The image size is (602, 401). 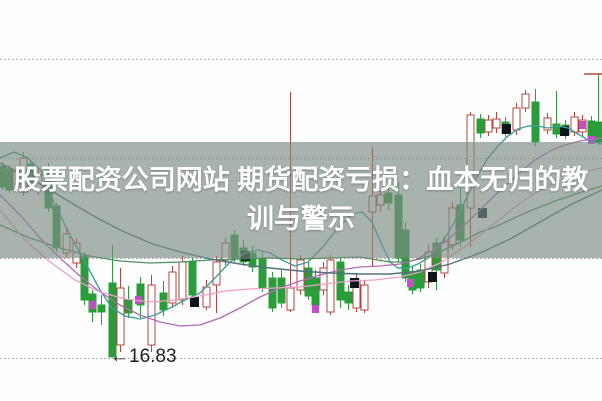 What do you see at coordinates (143, 356) in the screenshot?
I see `low-price-annotation: ←16.83` at bounding box center [143, 356].